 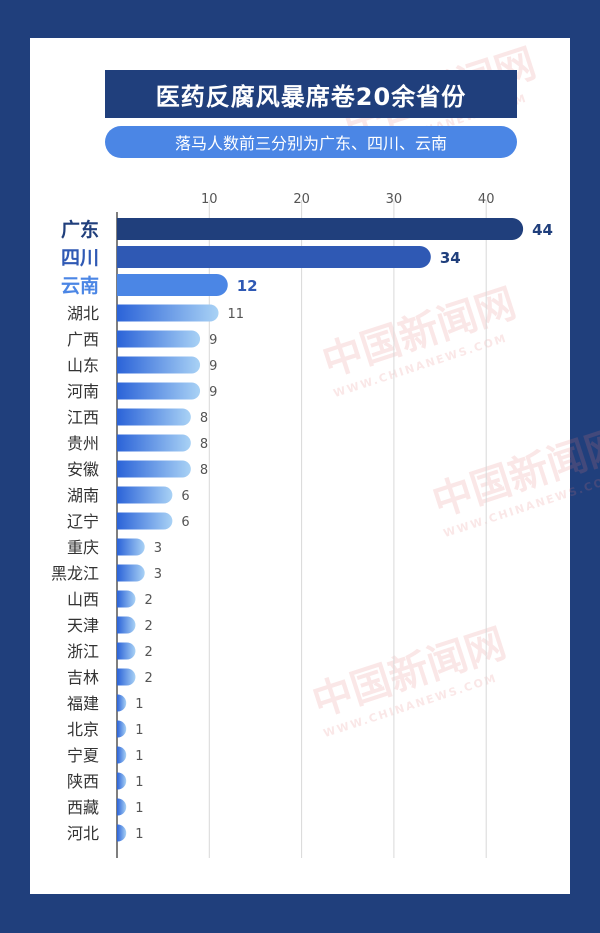 I want to click on category-label: 福建, so click(x=83, y=703).